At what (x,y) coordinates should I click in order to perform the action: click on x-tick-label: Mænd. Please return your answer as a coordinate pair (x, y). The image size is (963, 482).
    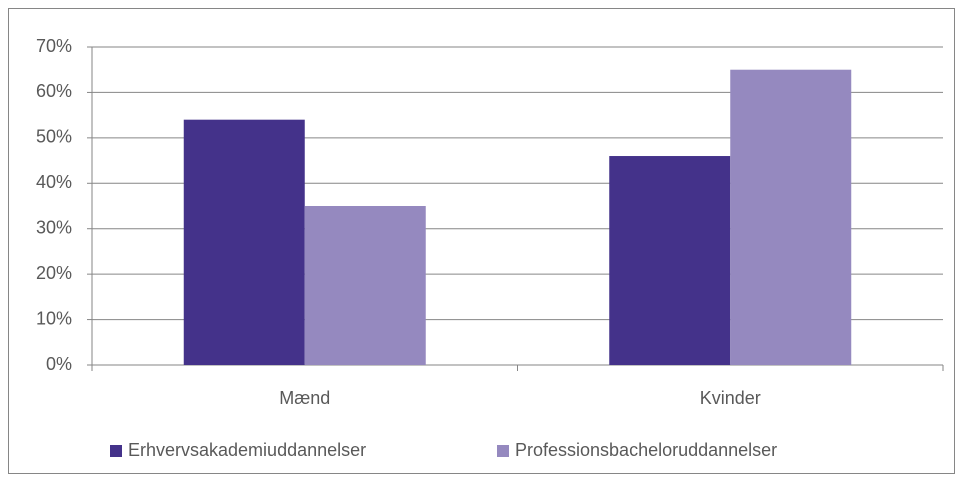
    Looking at the image, I should click on (304, 398).